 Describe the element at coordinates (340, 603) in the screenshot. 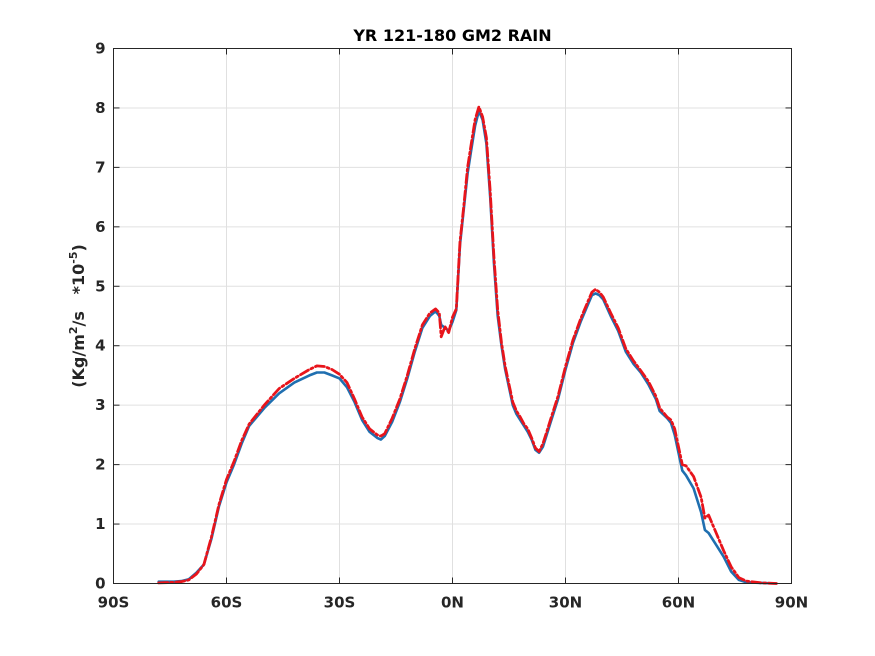

I see `x-tick-label: 30S` at that location.